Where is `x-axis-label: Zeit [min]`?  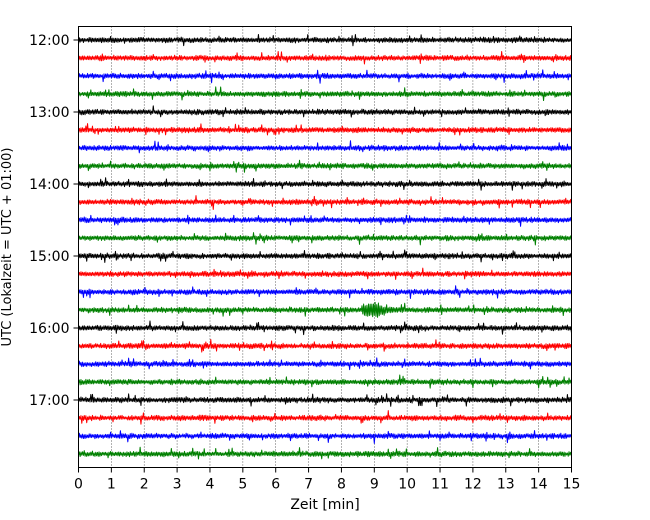 x-axis-label: Zeit [min] is located at coordinates (324, 505).